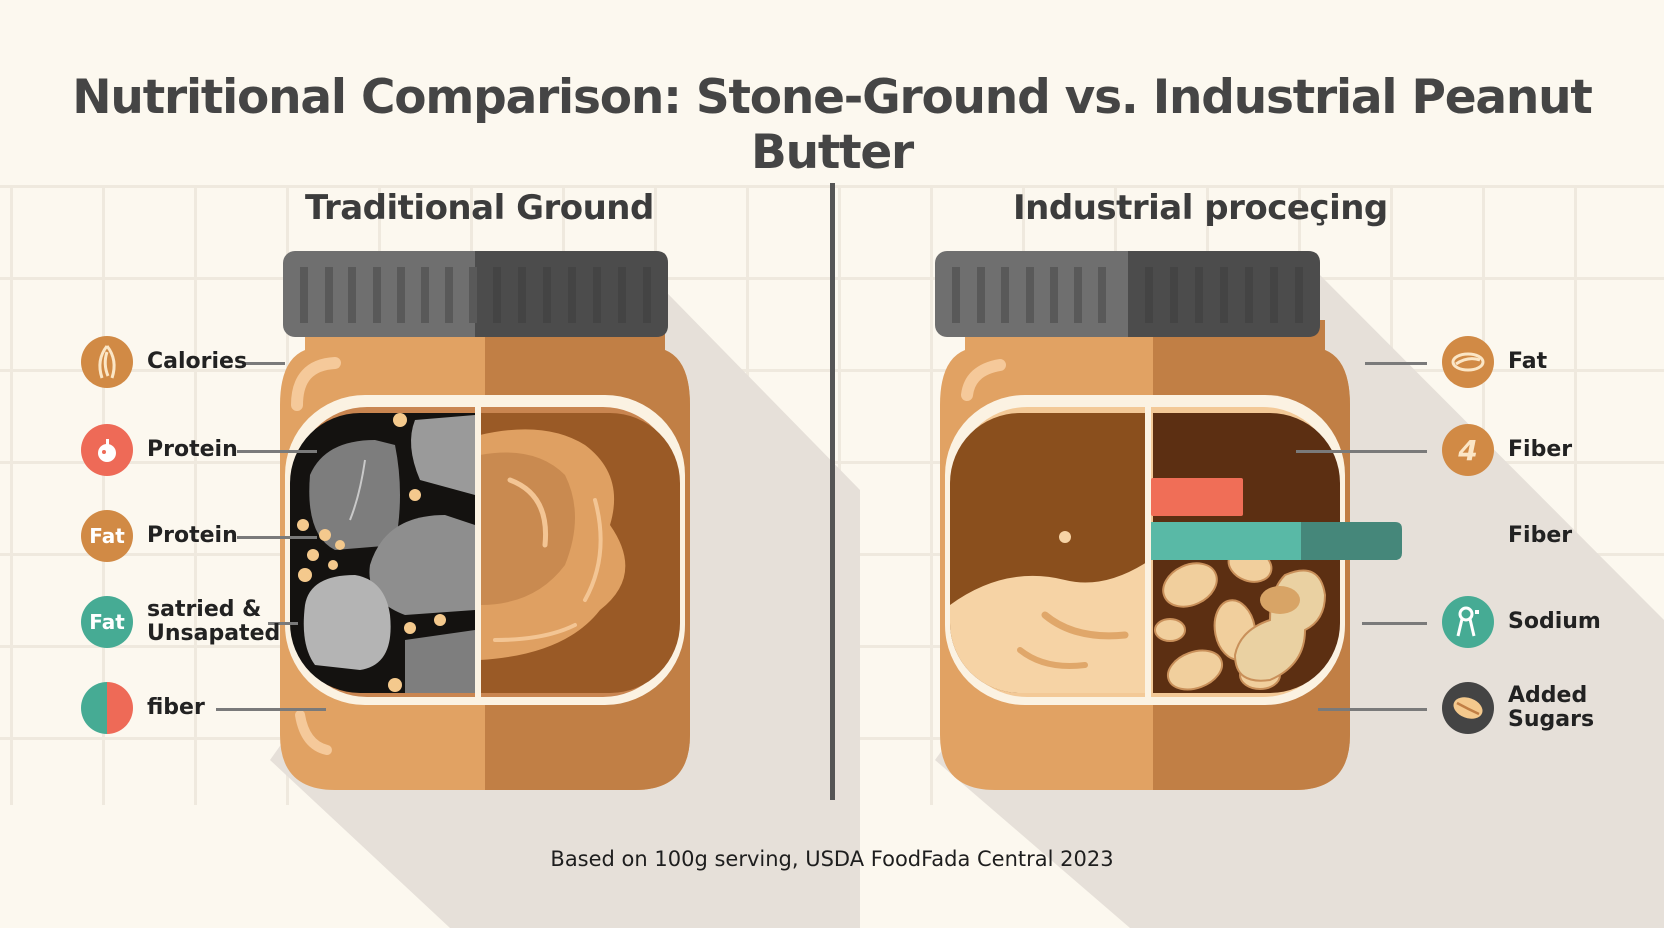  What do you see at coordinates (176, 707) in the screenshot?
I see `legend-label: fiber` at bounding box center [176, 707].